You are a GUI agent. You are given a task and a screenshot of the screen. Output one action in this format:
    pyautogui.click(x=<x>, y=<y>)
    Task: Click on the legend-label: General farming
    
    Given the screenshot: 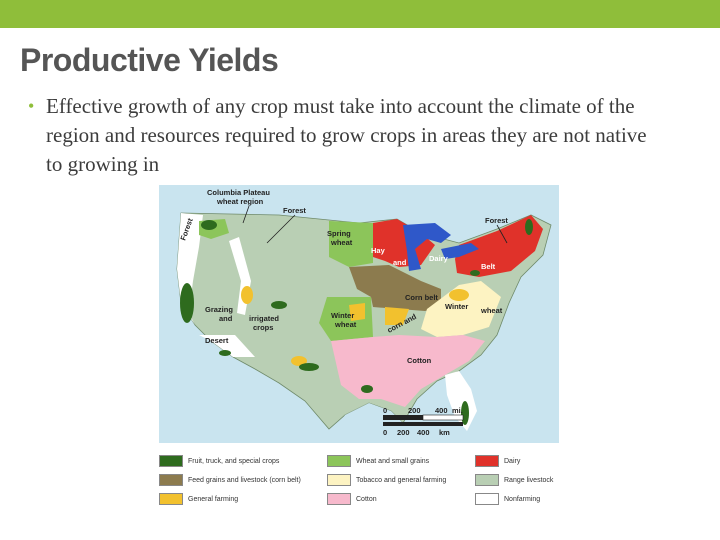 What is the action you would take?
    pyautogui.click(x=213, y=499)
    